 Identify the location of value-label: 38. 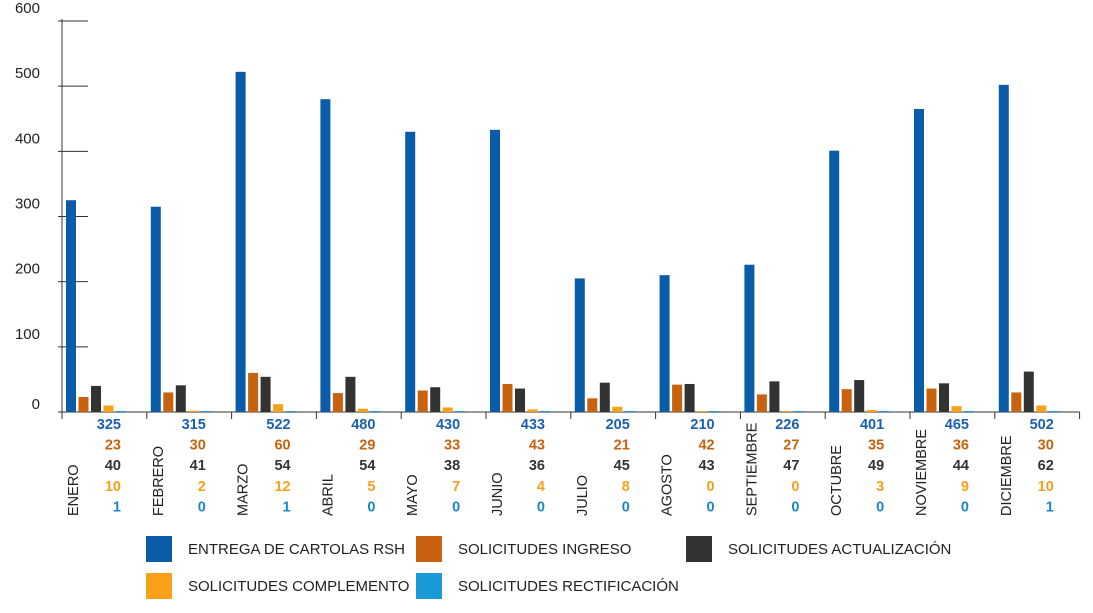
(452, 466).